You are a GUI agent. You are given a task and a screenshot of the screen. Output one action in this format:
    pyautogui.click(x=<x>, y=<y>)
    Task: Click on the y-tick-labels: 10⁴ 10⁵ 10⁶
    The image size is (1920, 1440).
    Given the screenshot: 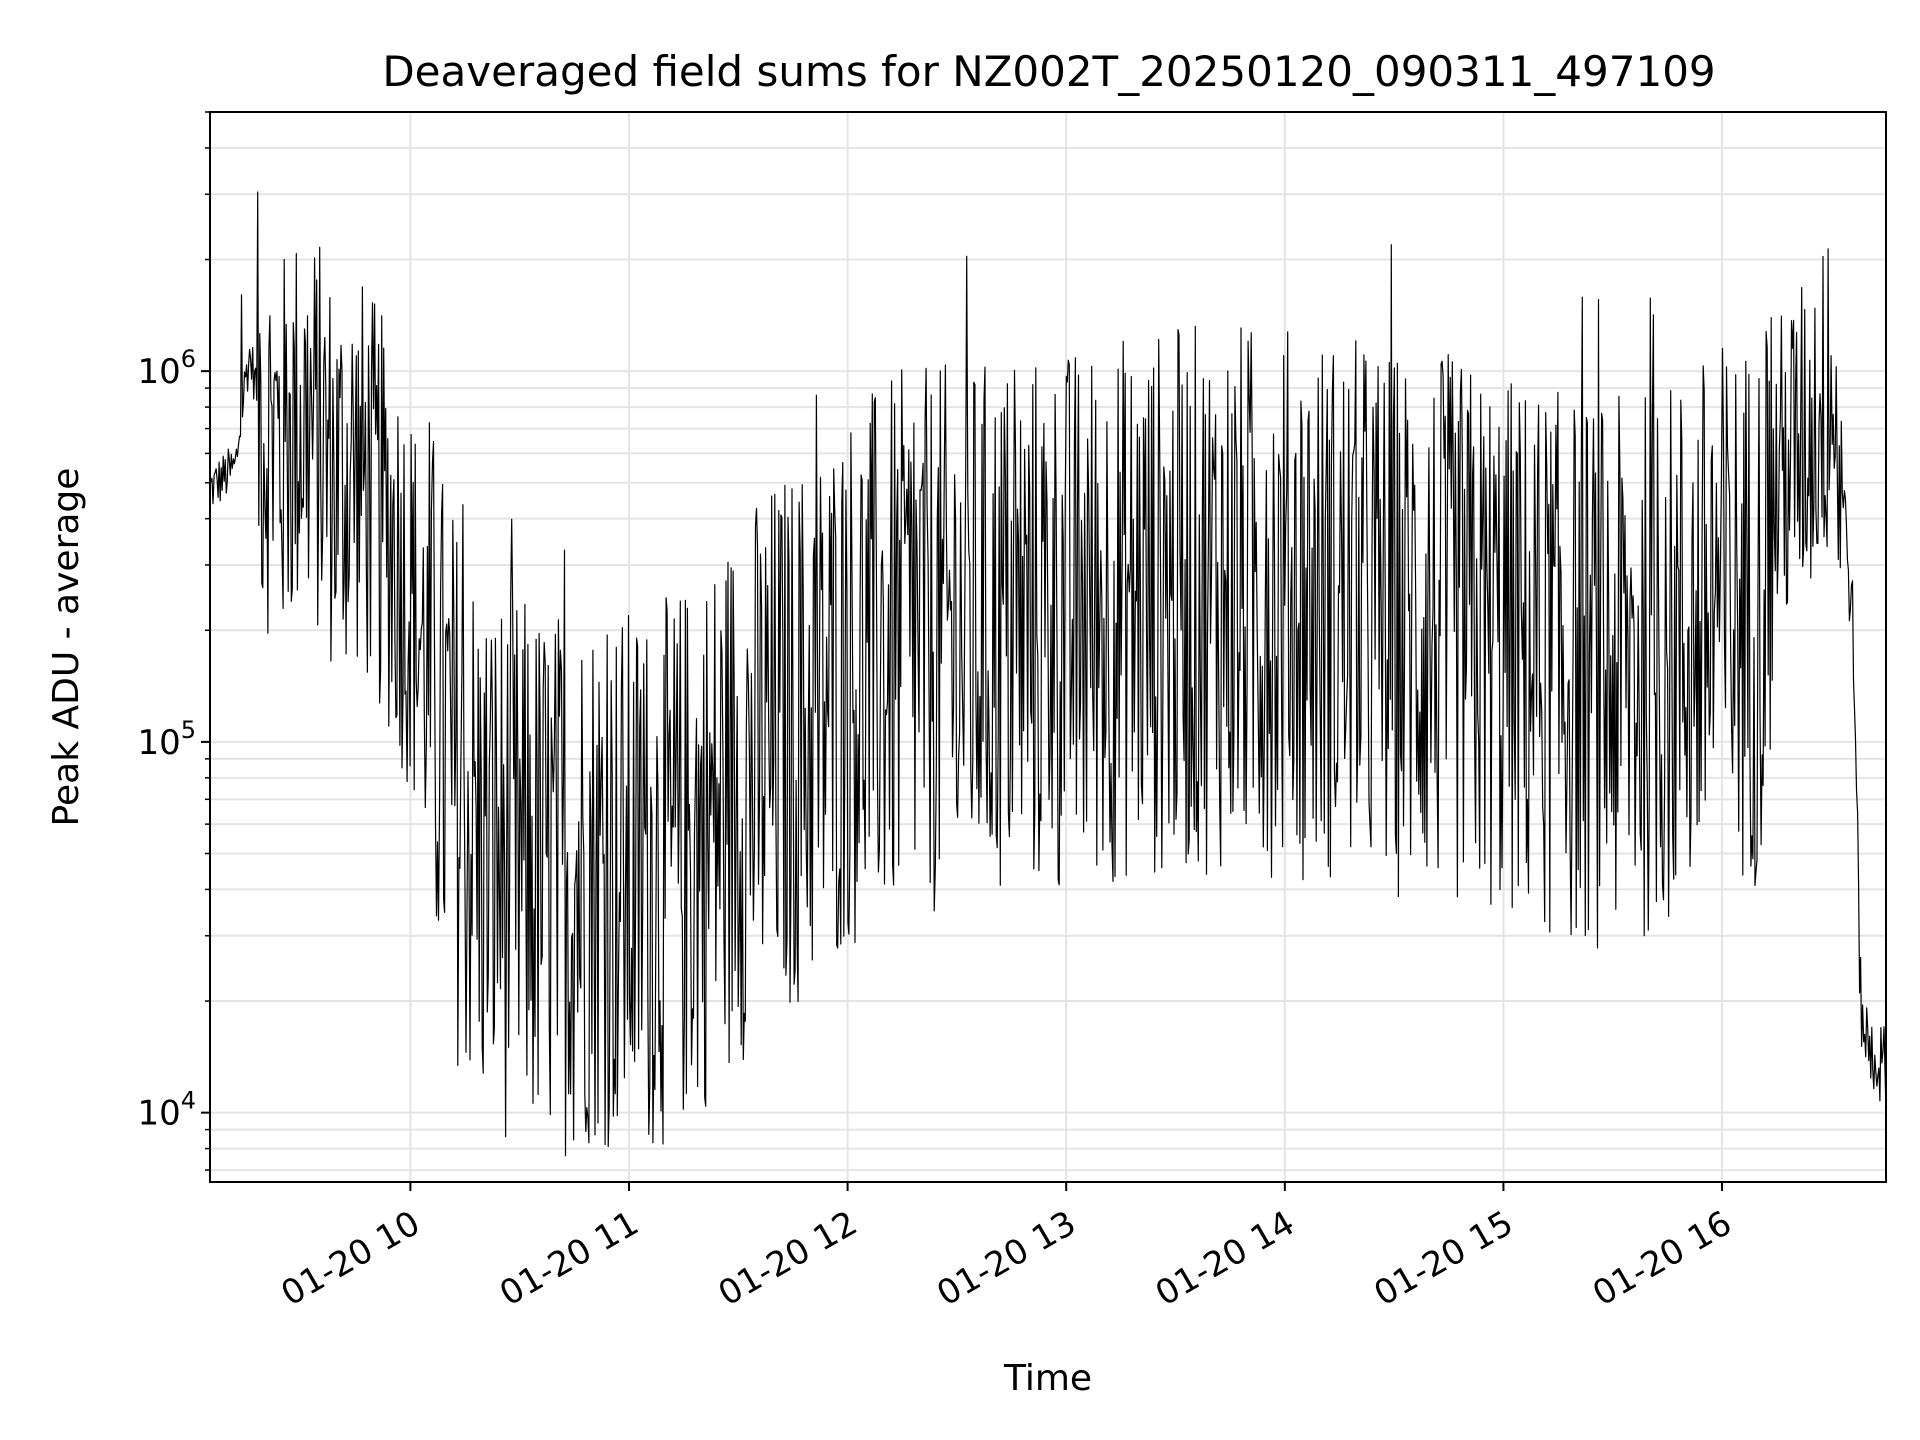 What is the action you would take?
    pyautogui.click(x=166, y=739)
    